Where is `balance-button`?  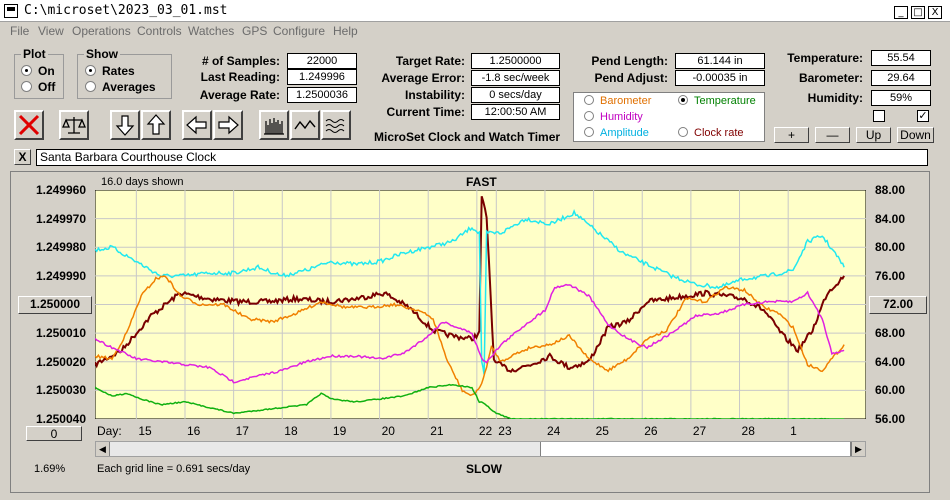
balance-button is located at coordinates (74, 125).